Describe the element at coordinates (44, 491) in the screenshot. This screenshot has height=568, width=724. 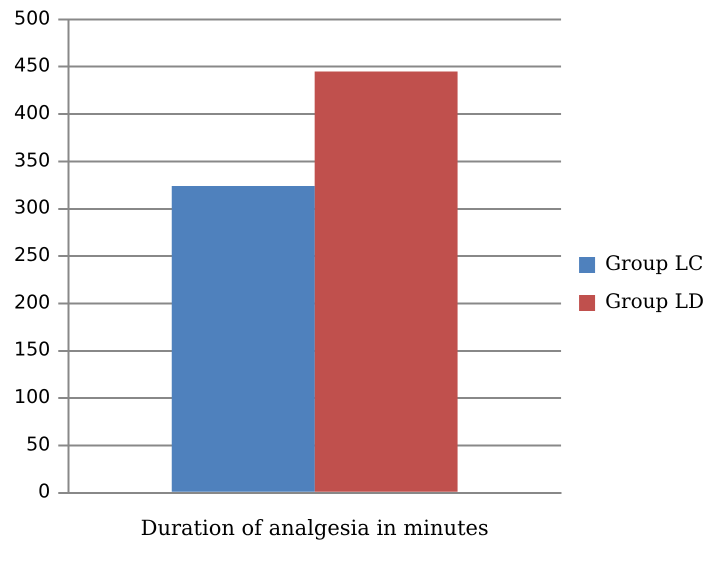
I see `y-tick-label: 0` at that location.